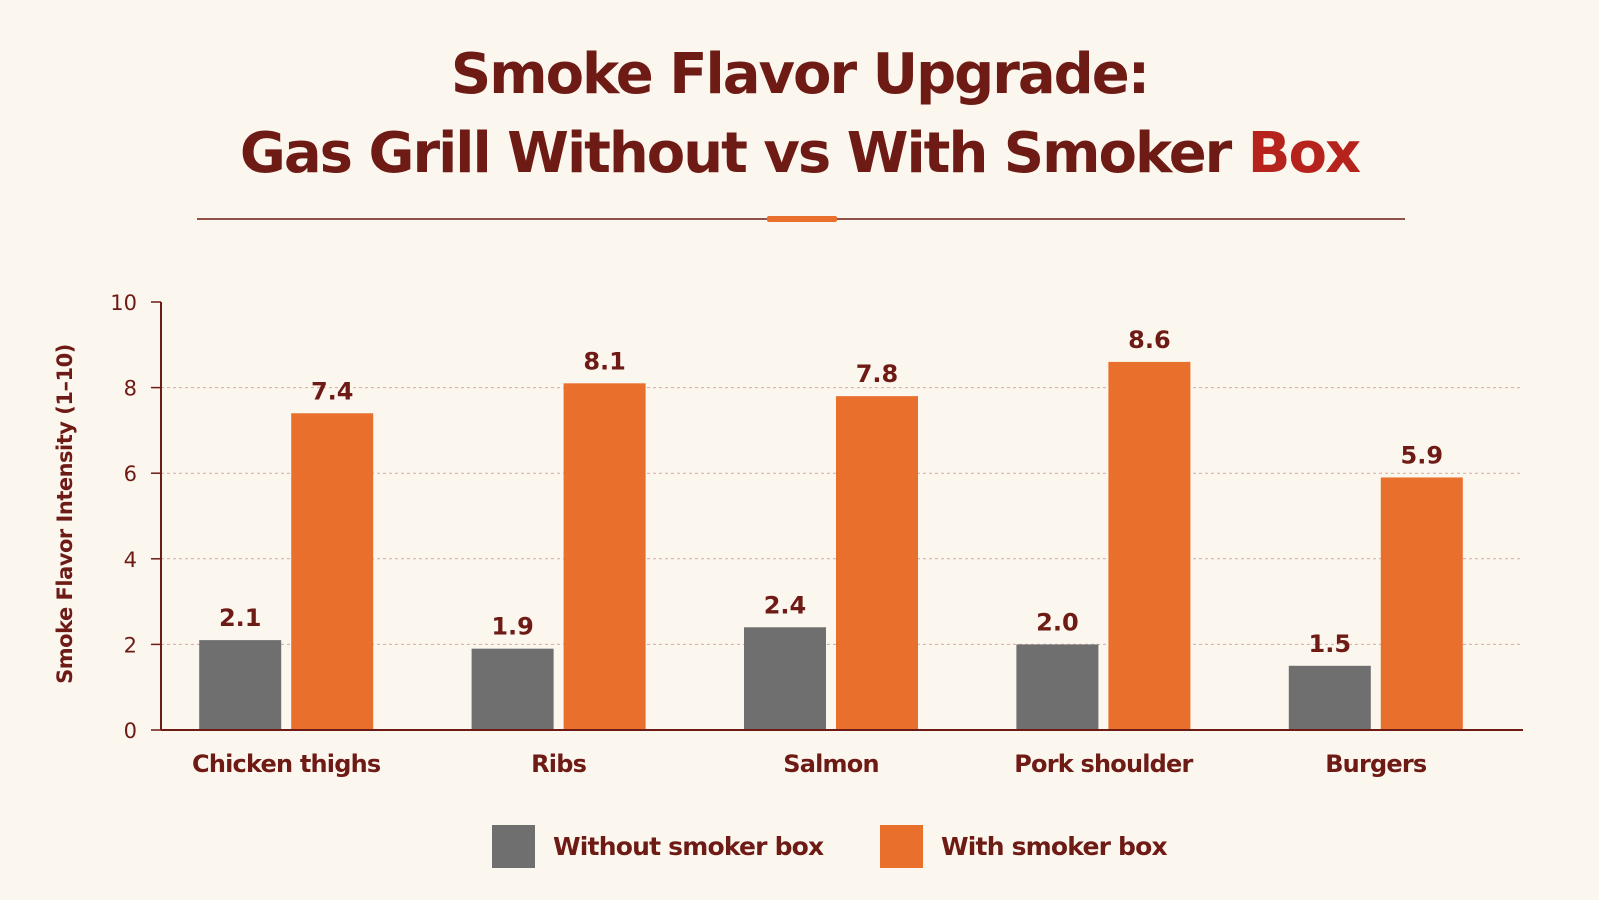 The width and height of the screenshot is (1599, 900). What do you see at coordinates (130, 731) in the screenshot?
I see `y-tick-label: 0` at bounding box center [130, 731].